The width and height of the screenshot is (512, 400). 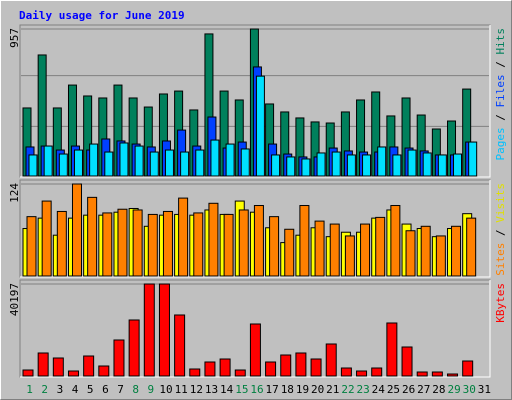 I want to click on x-tick-label: 25, so click(x=393, y=389).